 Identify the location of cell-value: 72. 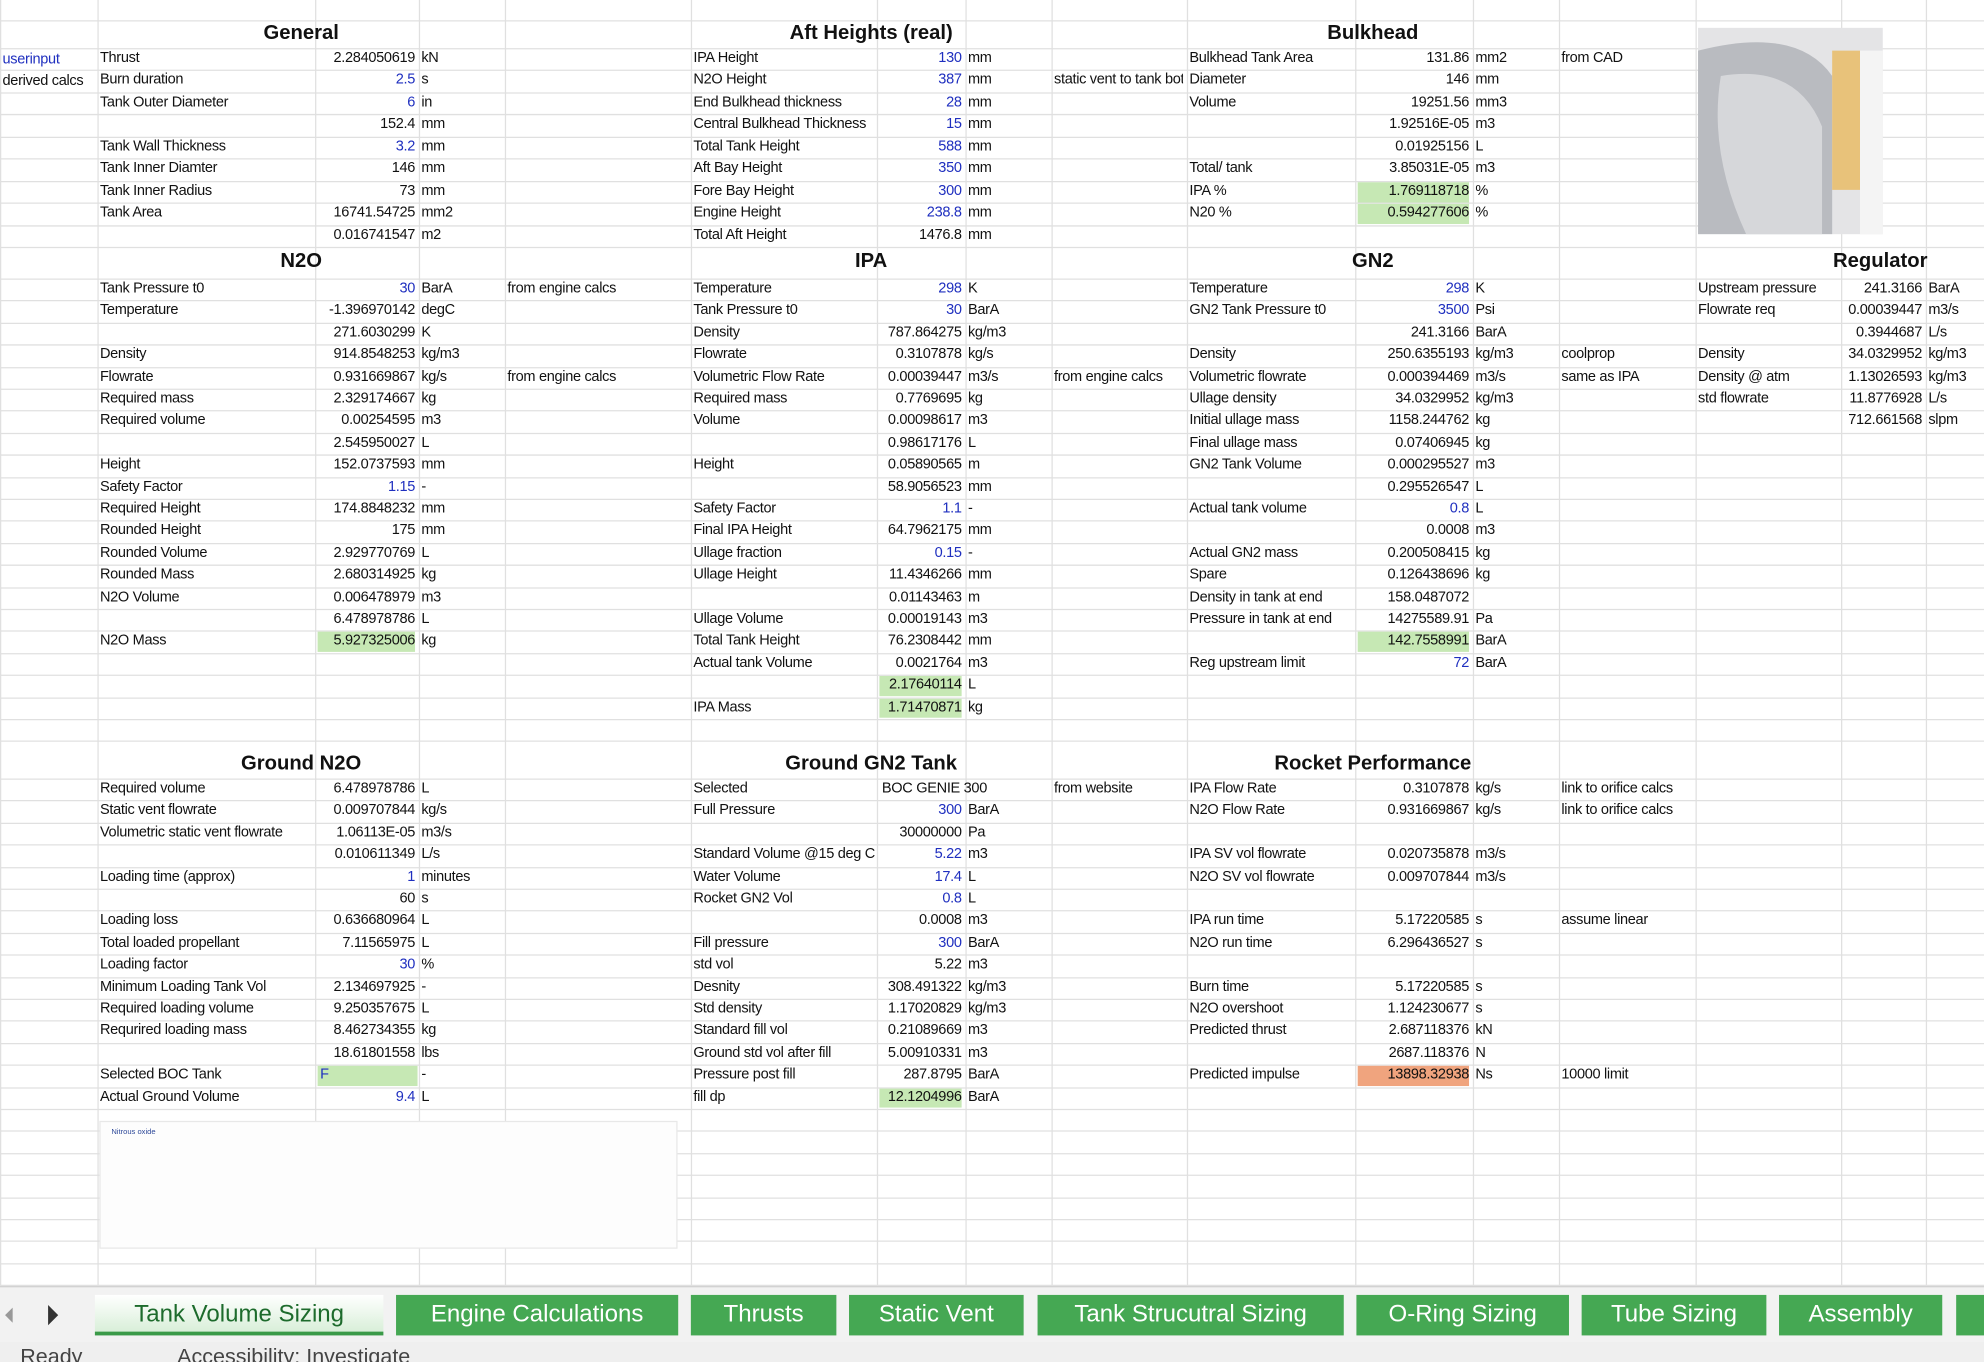
(1461, 663).